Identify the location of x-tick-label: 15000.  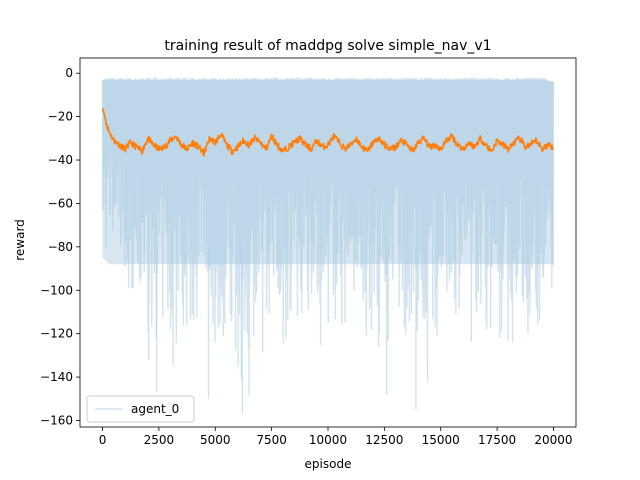
(441, 440).